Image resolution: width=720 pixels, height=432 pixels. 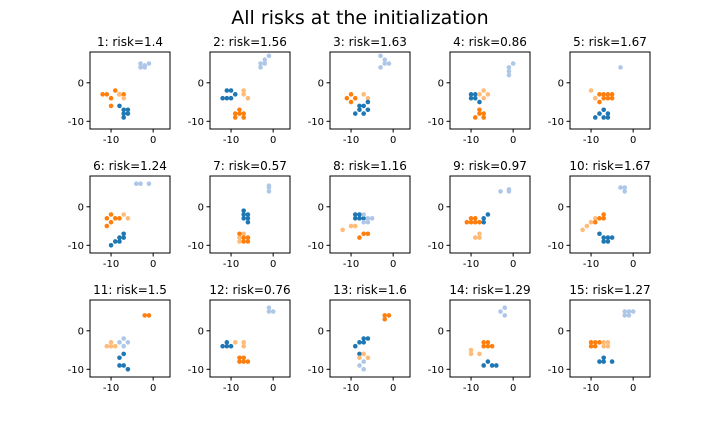 What do you see at coordinates (370, 166) in the screenshot?
I see `subplot-title: 8: risk=1.16` at bounding box center [370, 166].